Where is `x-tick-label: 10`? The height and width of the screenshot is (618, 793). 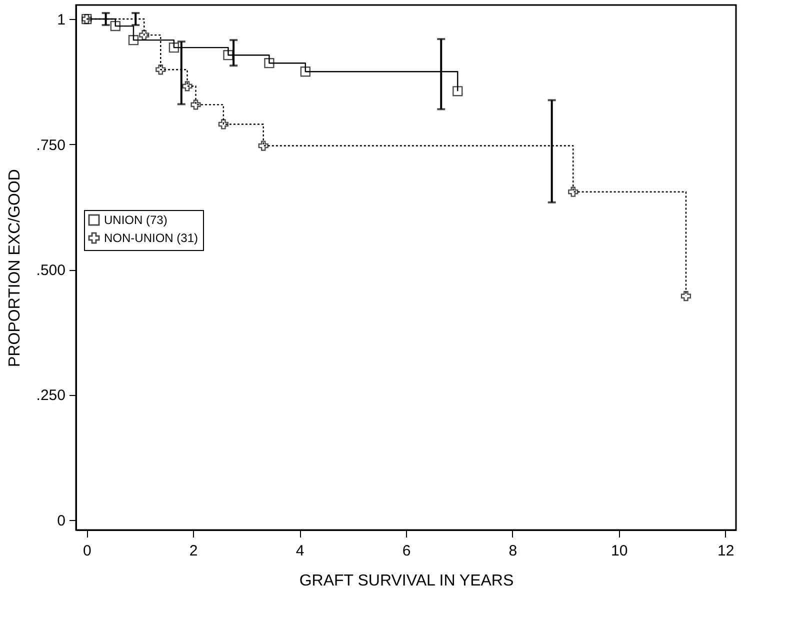 x-tick-label: 10 is located at coordinates (619, 551).